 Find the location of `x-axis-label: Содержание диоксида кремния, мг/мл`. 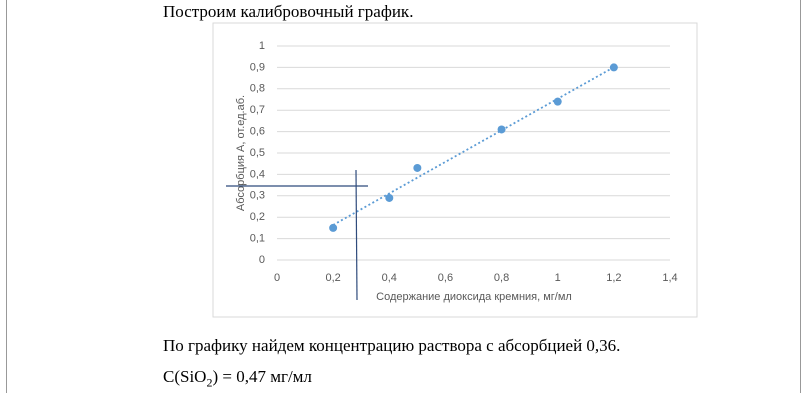

x-axis-label: Содержание диоксида кремния, мг/мл is located at coordinates (474, 297).